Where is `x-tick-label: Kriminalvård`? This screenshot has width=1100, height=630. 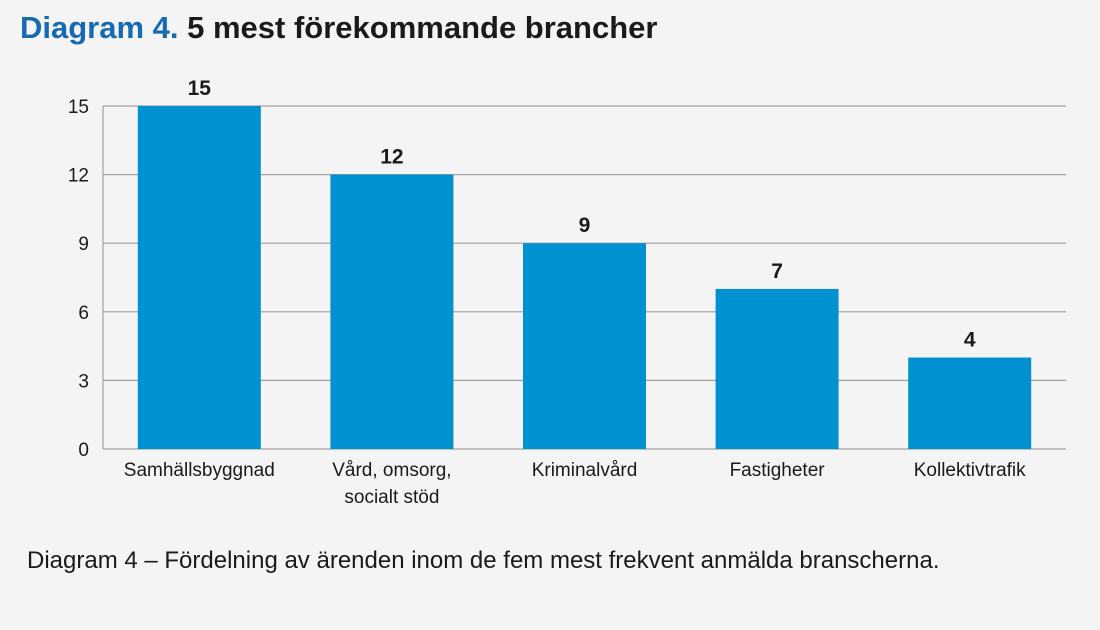 x-tick-label: Kriminalvård is located at coordinates (585, 470).